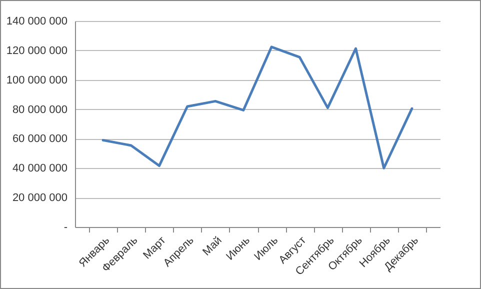 The width and height of the screenshot is (481, 289). What do you see at coordinates (37, 50) in the screenshot?
I see `y-tick-label: 120 000 000` at bounding box center [37, 50].